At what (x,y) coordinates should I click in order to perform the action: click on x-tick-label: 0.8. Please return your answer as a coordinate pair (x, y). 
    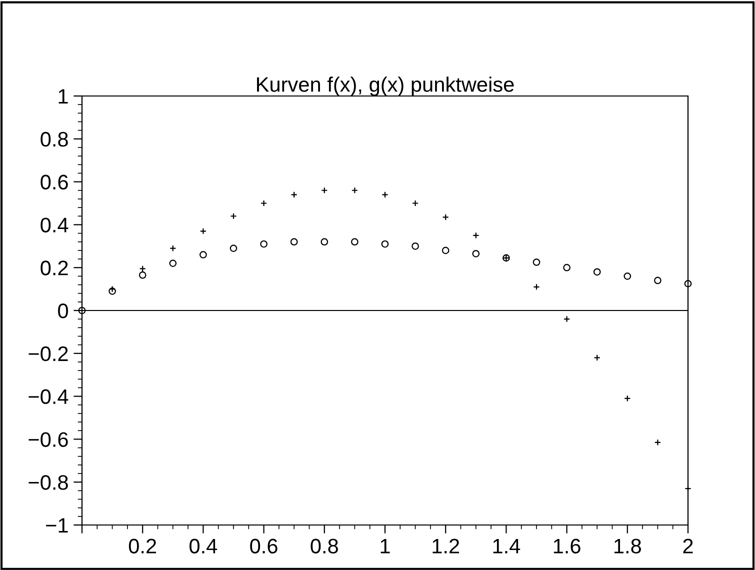
    Looking at the image, I should click on (324, 546).